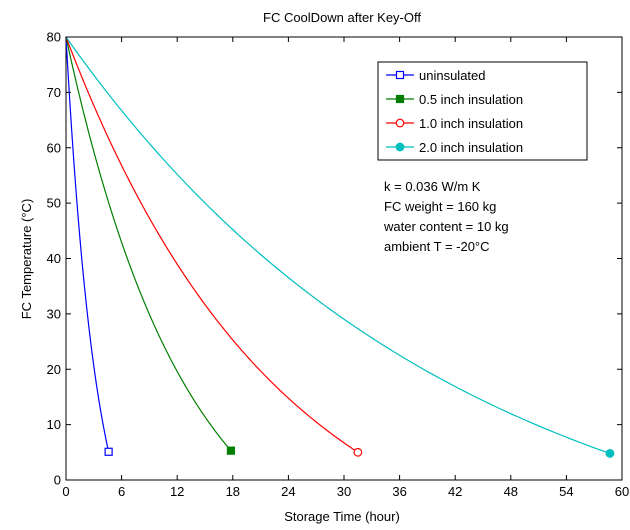 The width and height of the screenshot is (630, 530). I want to click on legend-item: 2.0 inch insulation, so click(454, 147).